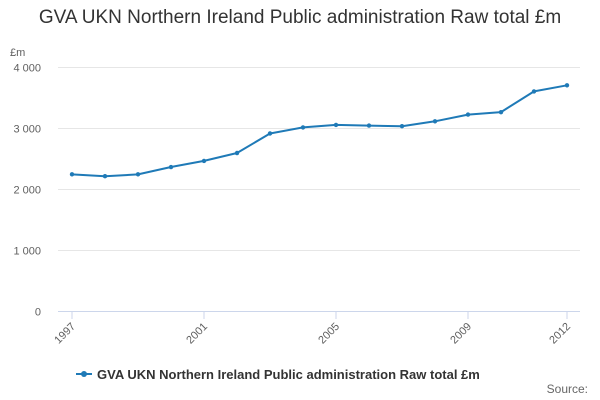 The height and width of the screenshot is (400, 600). What do you see at coordinates (65, 334) in the screenshot?
I see `x-tick-label: 1997` at bounding box center [65, 334].